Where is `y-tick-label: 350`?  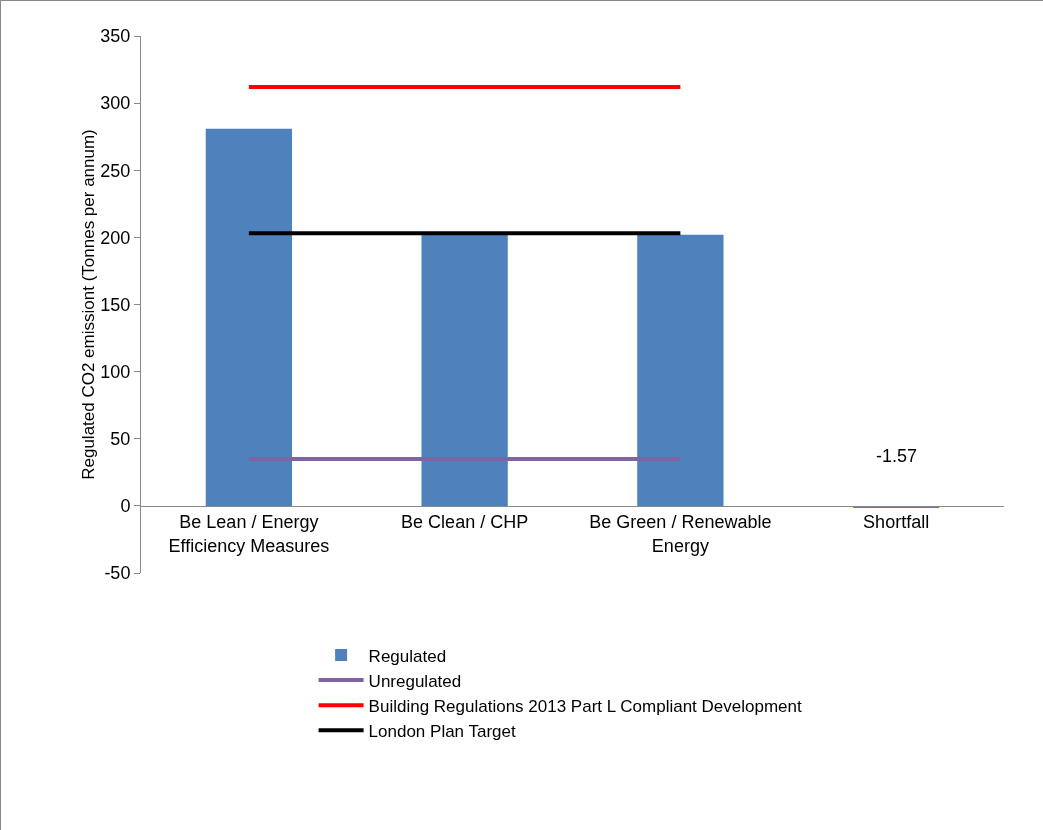 y-tick-label: 350 is located at coordinates (115, 36).